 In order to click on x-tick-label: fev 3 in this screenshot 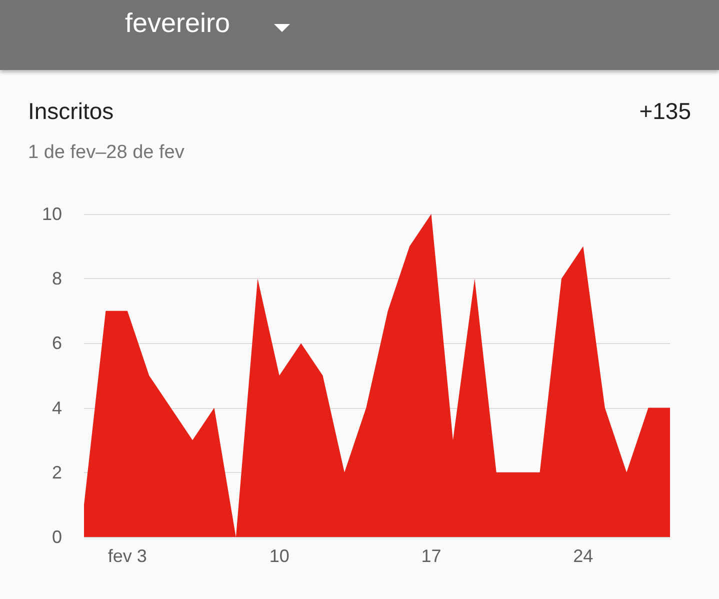, I will do `click(127, 556)`.